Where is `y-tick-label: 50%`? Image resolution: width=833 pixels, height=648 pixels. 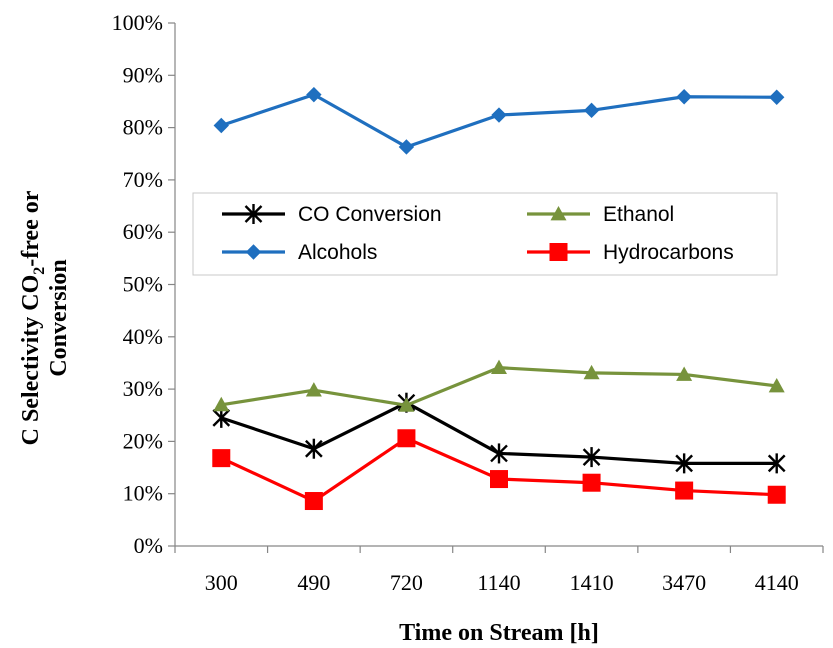
y-tick-label: 50% is located at coordinates (143, 284).